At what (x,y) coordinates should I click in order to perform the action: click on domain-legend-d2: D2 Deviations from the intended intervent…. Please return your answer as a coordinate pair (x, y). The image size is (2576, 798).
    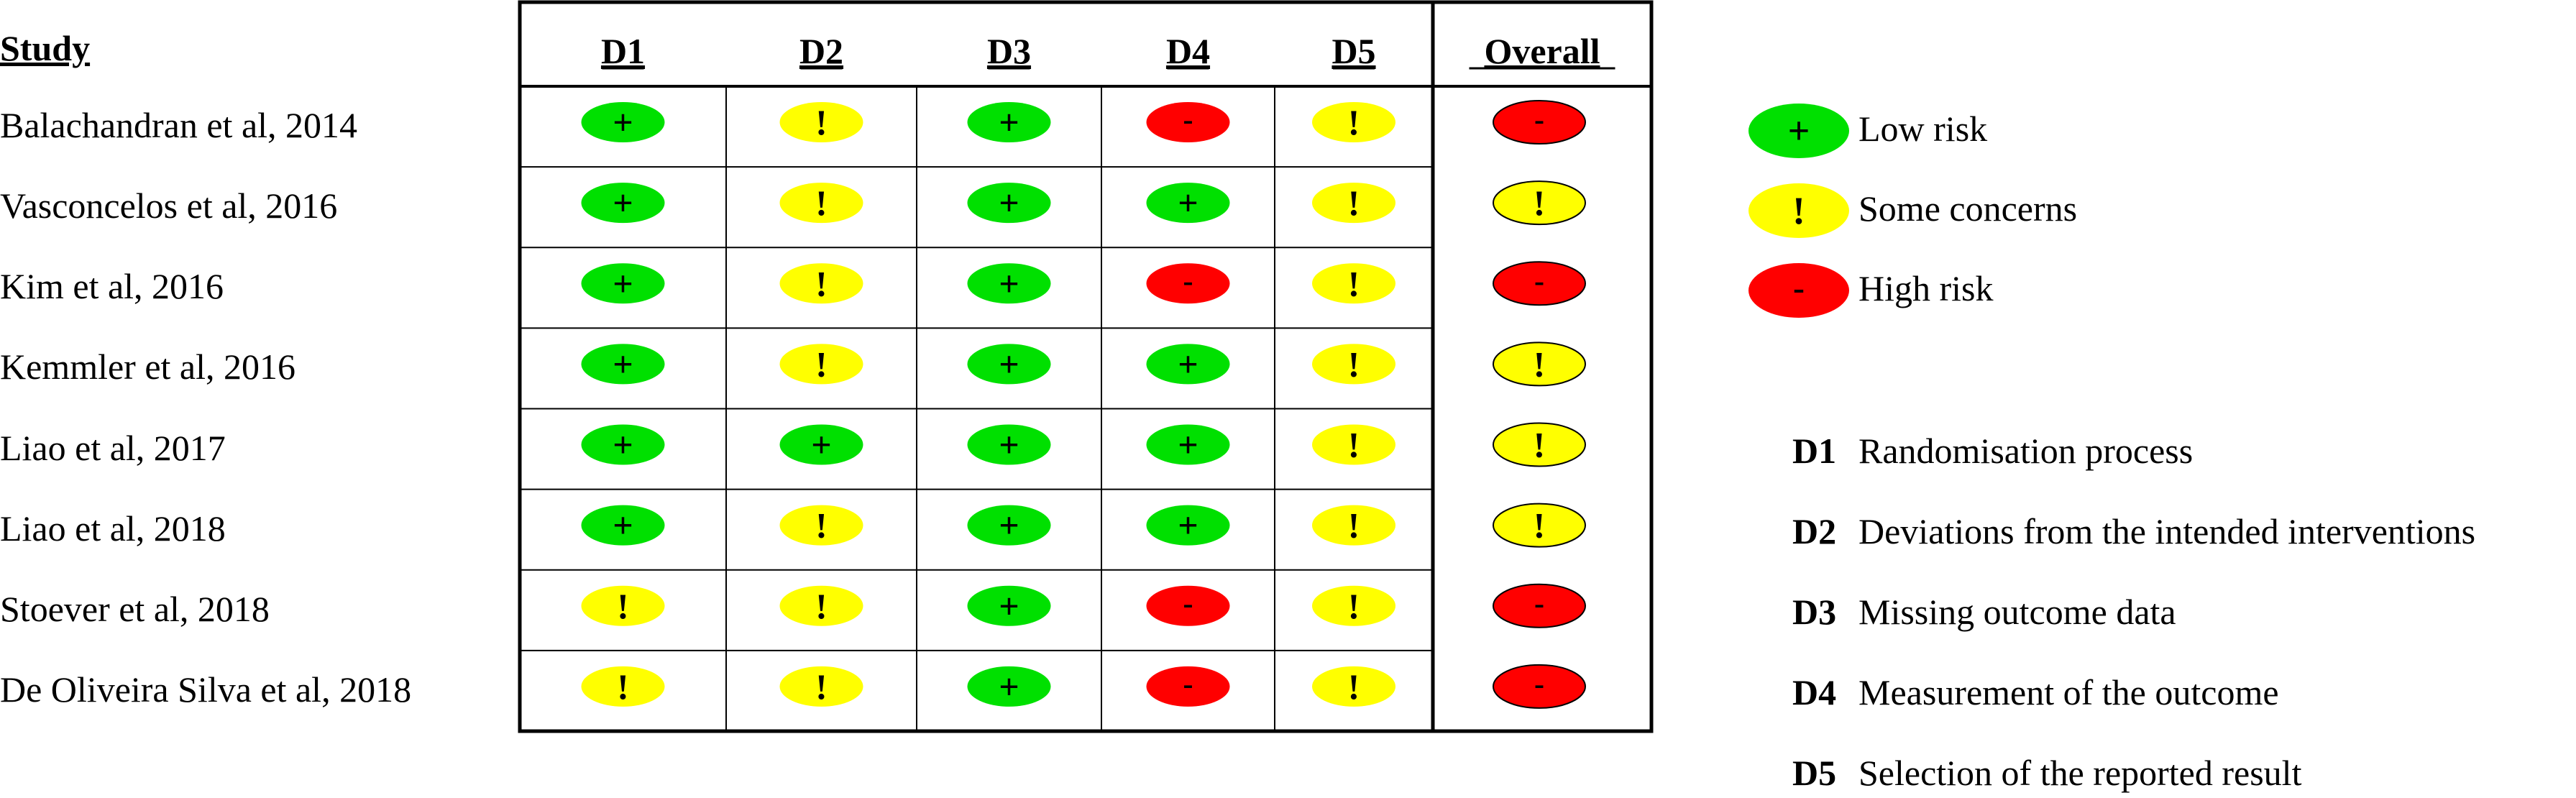
    Looking at the image, I should click on (2133, 531).